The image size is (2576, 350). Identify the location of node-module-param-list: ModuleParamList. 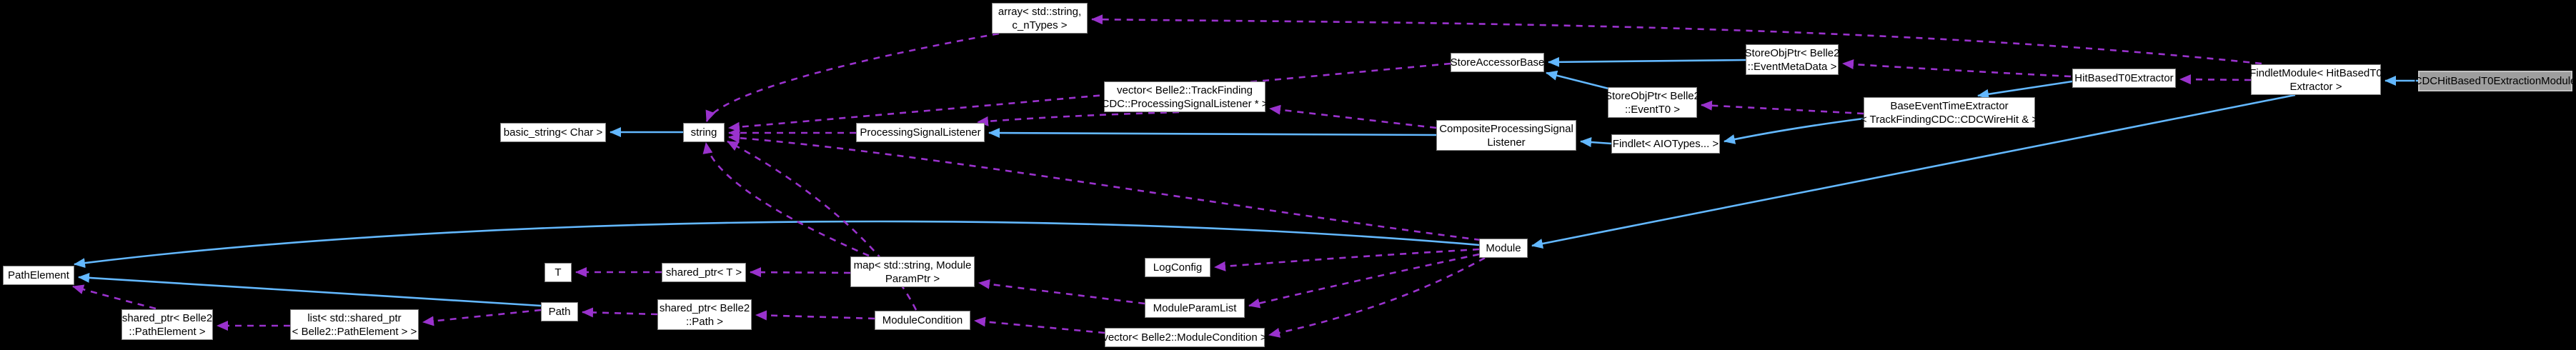
(1195, 308).